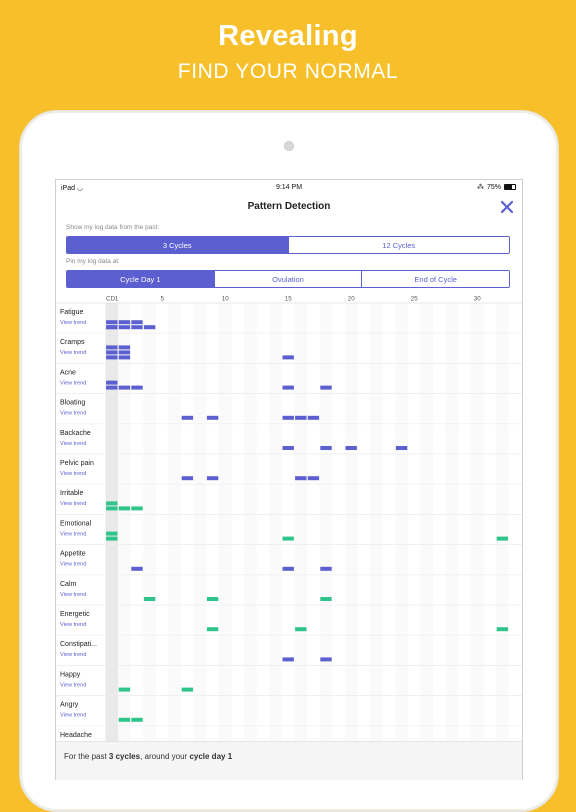  I want to click on axis-tick-label: 10, so click(225, 299).